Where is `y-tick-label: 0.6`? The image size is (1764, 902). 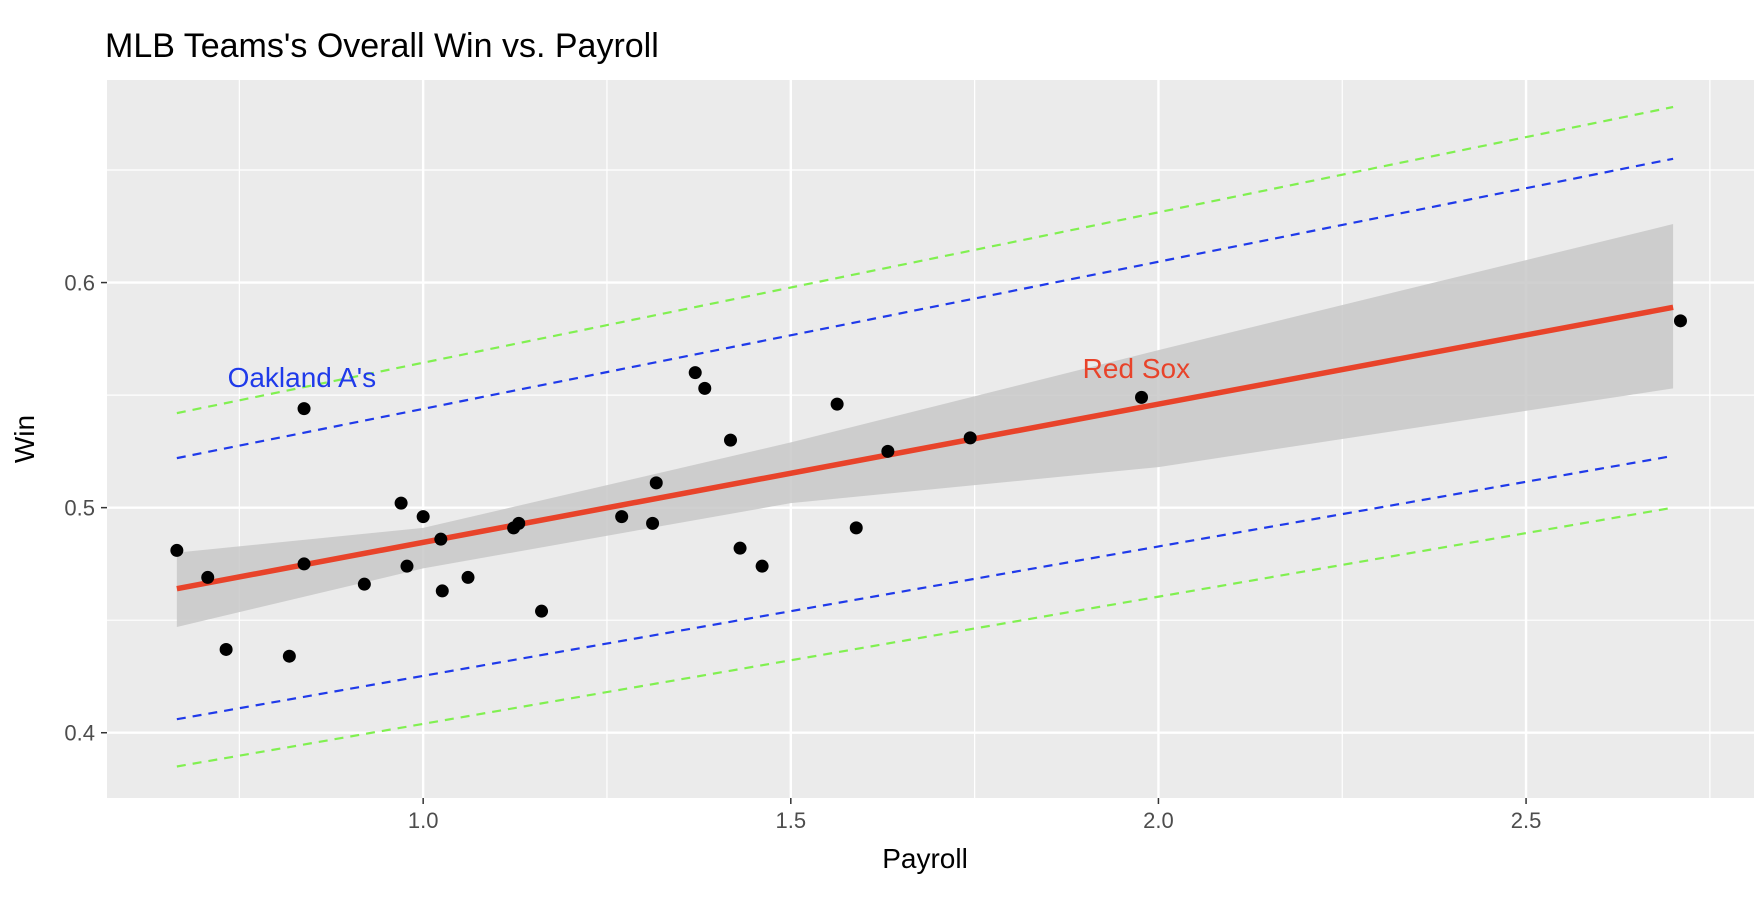 y-tick-label: 0.6 is located at coordinates (79, 283).